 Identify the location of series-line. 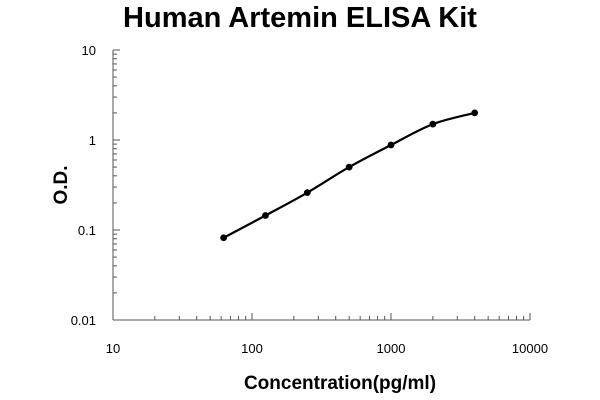
(349, 175).